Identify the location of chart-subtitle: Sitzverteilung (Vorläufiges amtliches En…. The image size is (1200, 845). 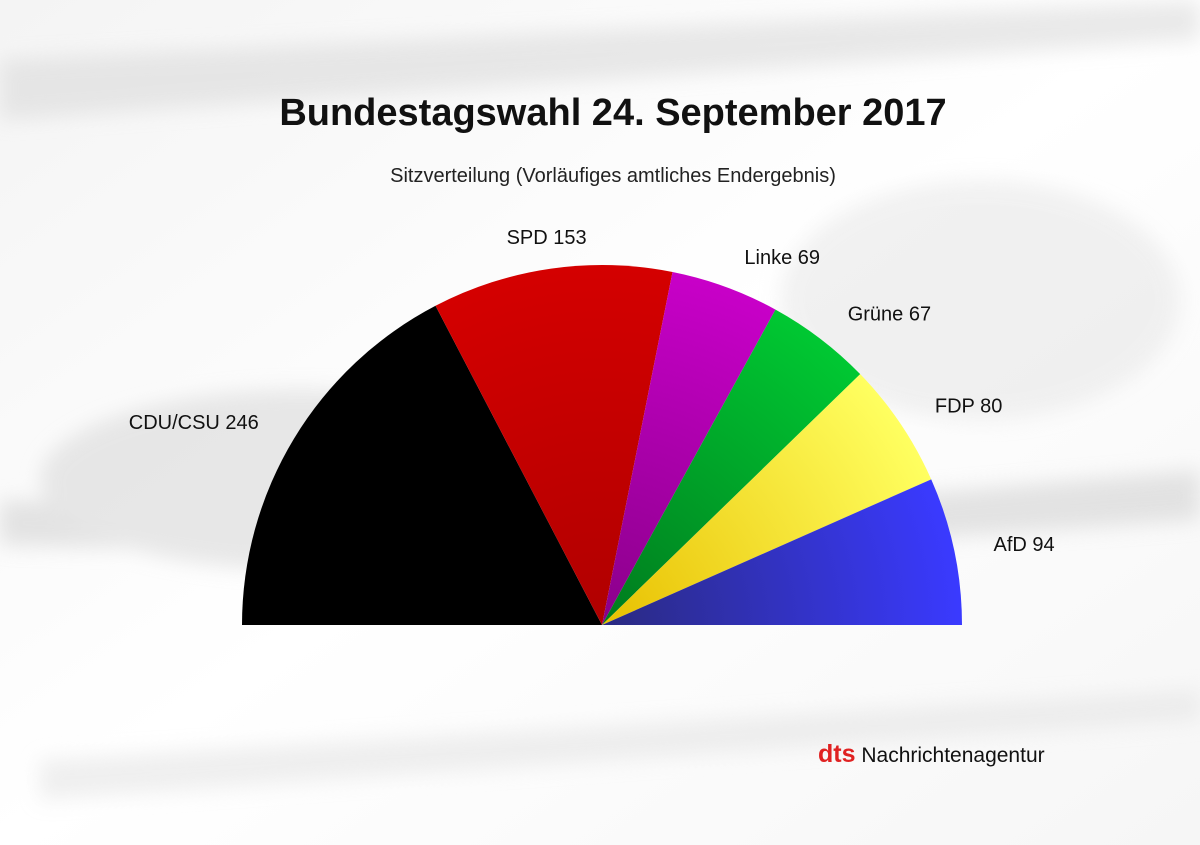
(613, 176).